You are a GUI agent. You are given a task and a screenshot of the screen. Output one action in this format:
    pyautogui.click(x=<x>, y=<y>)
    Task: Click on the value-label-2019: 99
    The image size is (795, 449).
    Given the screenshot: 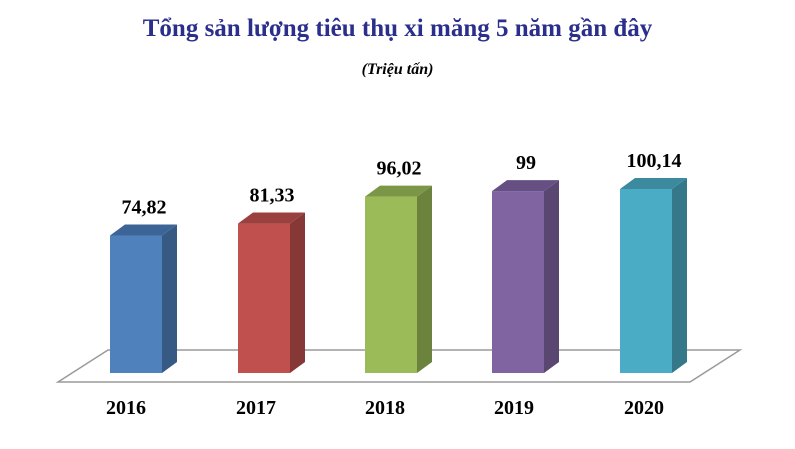 What is the action you would take?
    pyautogui.click(x=526, y=163)
    